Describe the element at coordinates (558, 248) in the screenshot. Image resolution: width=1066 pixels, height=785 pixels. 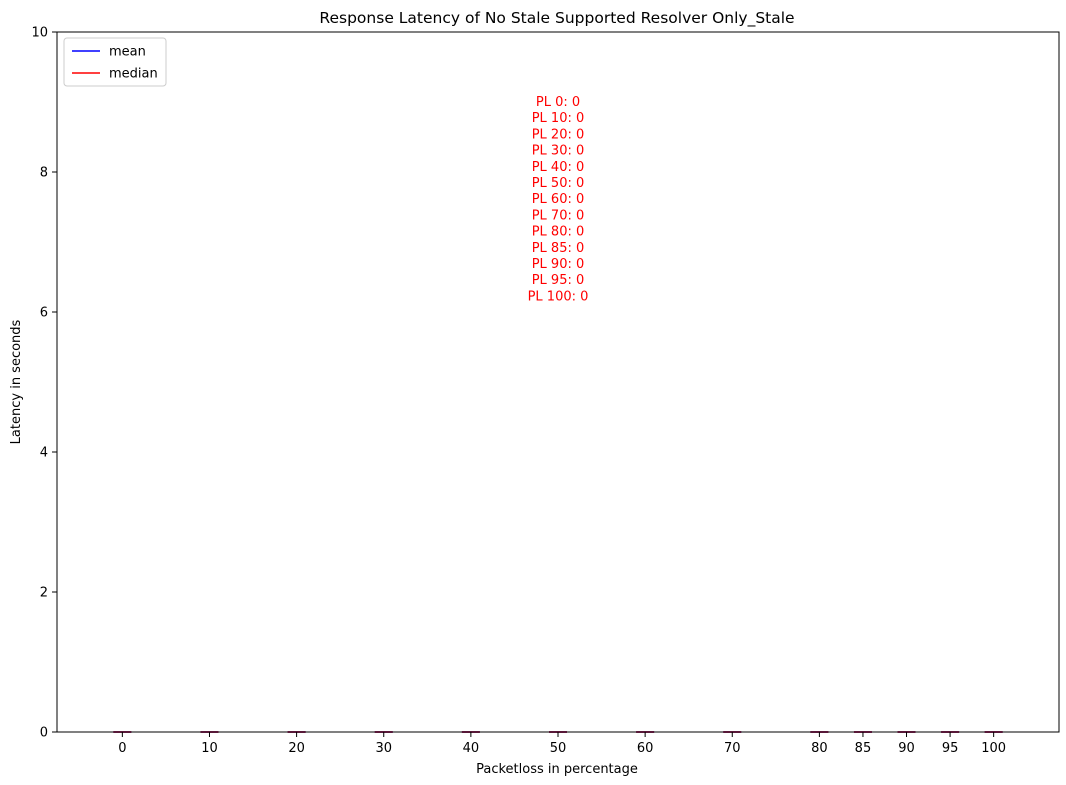
I see `annotation-line: PL 85: 0` at that location.